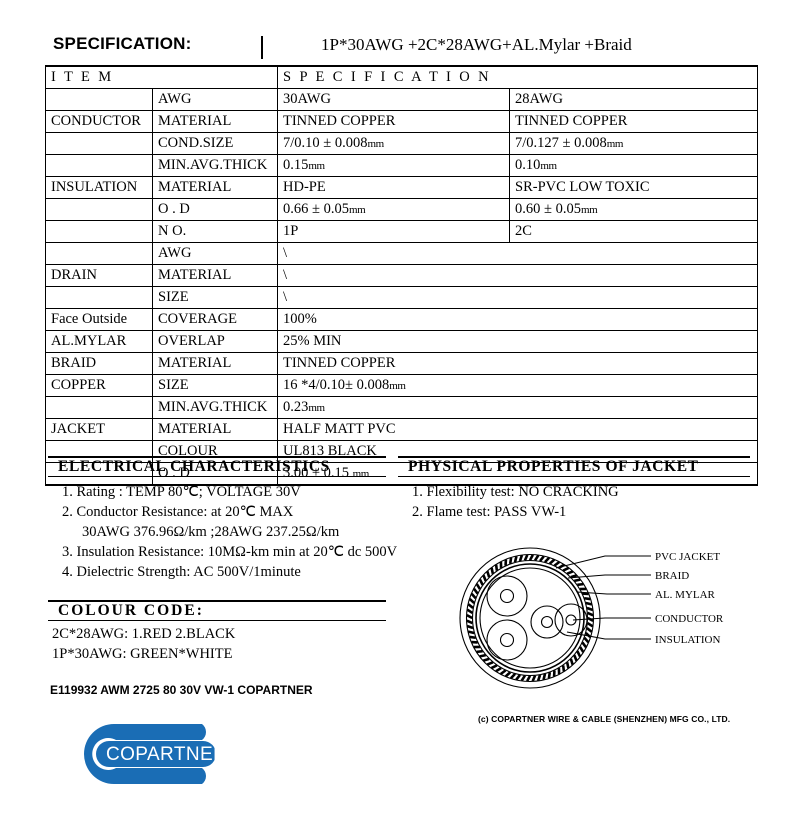  What do you see at coordinates (131, 610) in the screenshot?
I see `colour-code-title: COLOUR CODE:` at bounding box center [131, 610].